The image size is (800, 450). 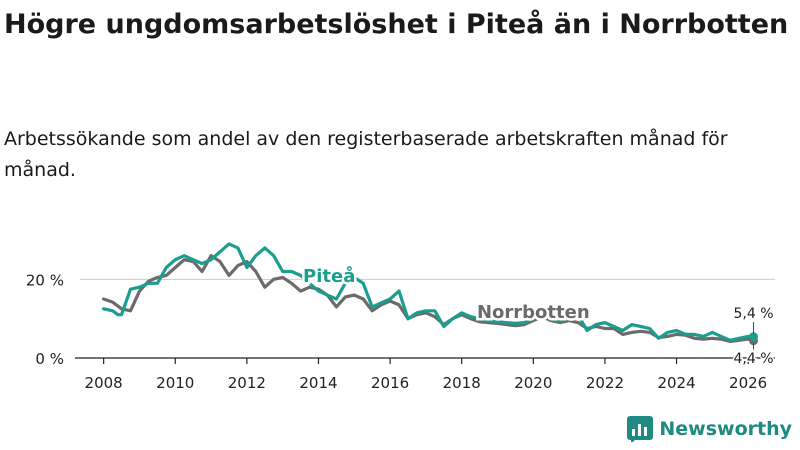 What do you see at coordinates (247, 383) in the screenshot?
I see `x-tick-label: 2012` at bounding box center [247, 383].